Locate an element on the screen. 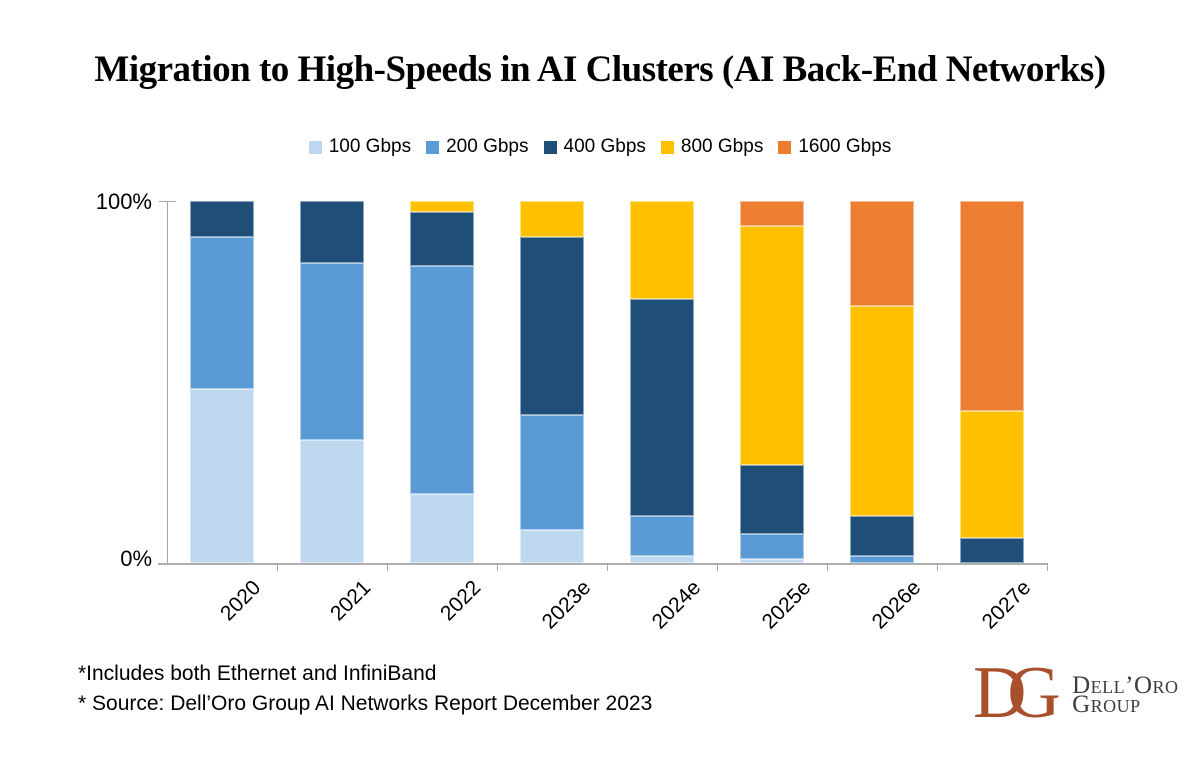  bar-segment-2025e-100gbps is located at coordinates (772, 561).